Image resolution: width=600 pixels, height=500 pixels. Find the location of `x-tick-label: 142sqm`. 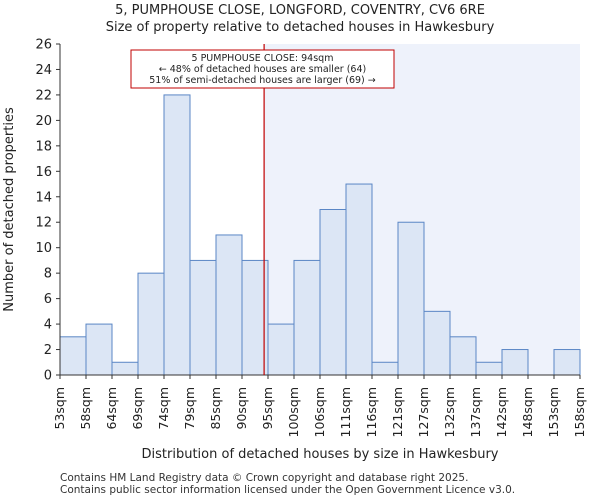

x-tick-label: 142sqm is located at coordinates (501, 412).